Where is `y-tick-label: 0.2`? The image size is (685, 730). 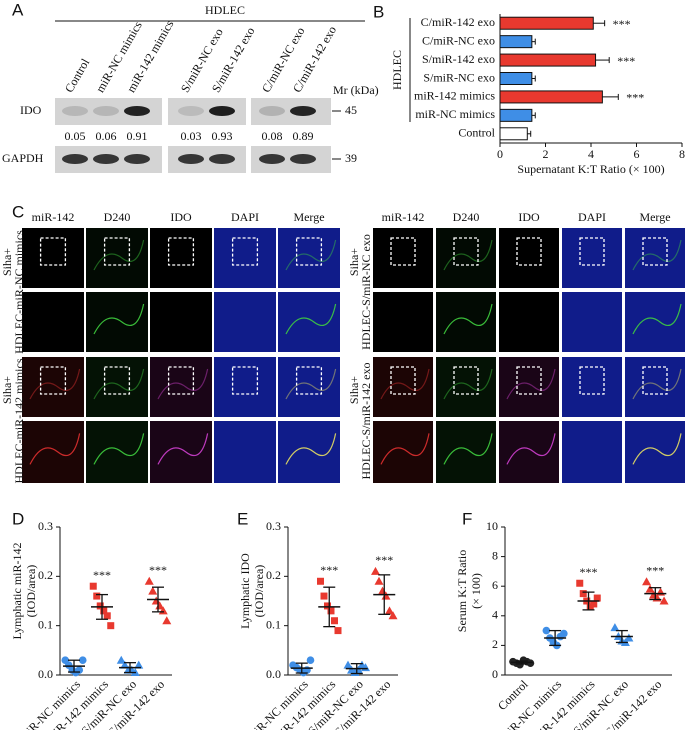
y-tick-label: 0.2 is located at coordinates (273, 575).